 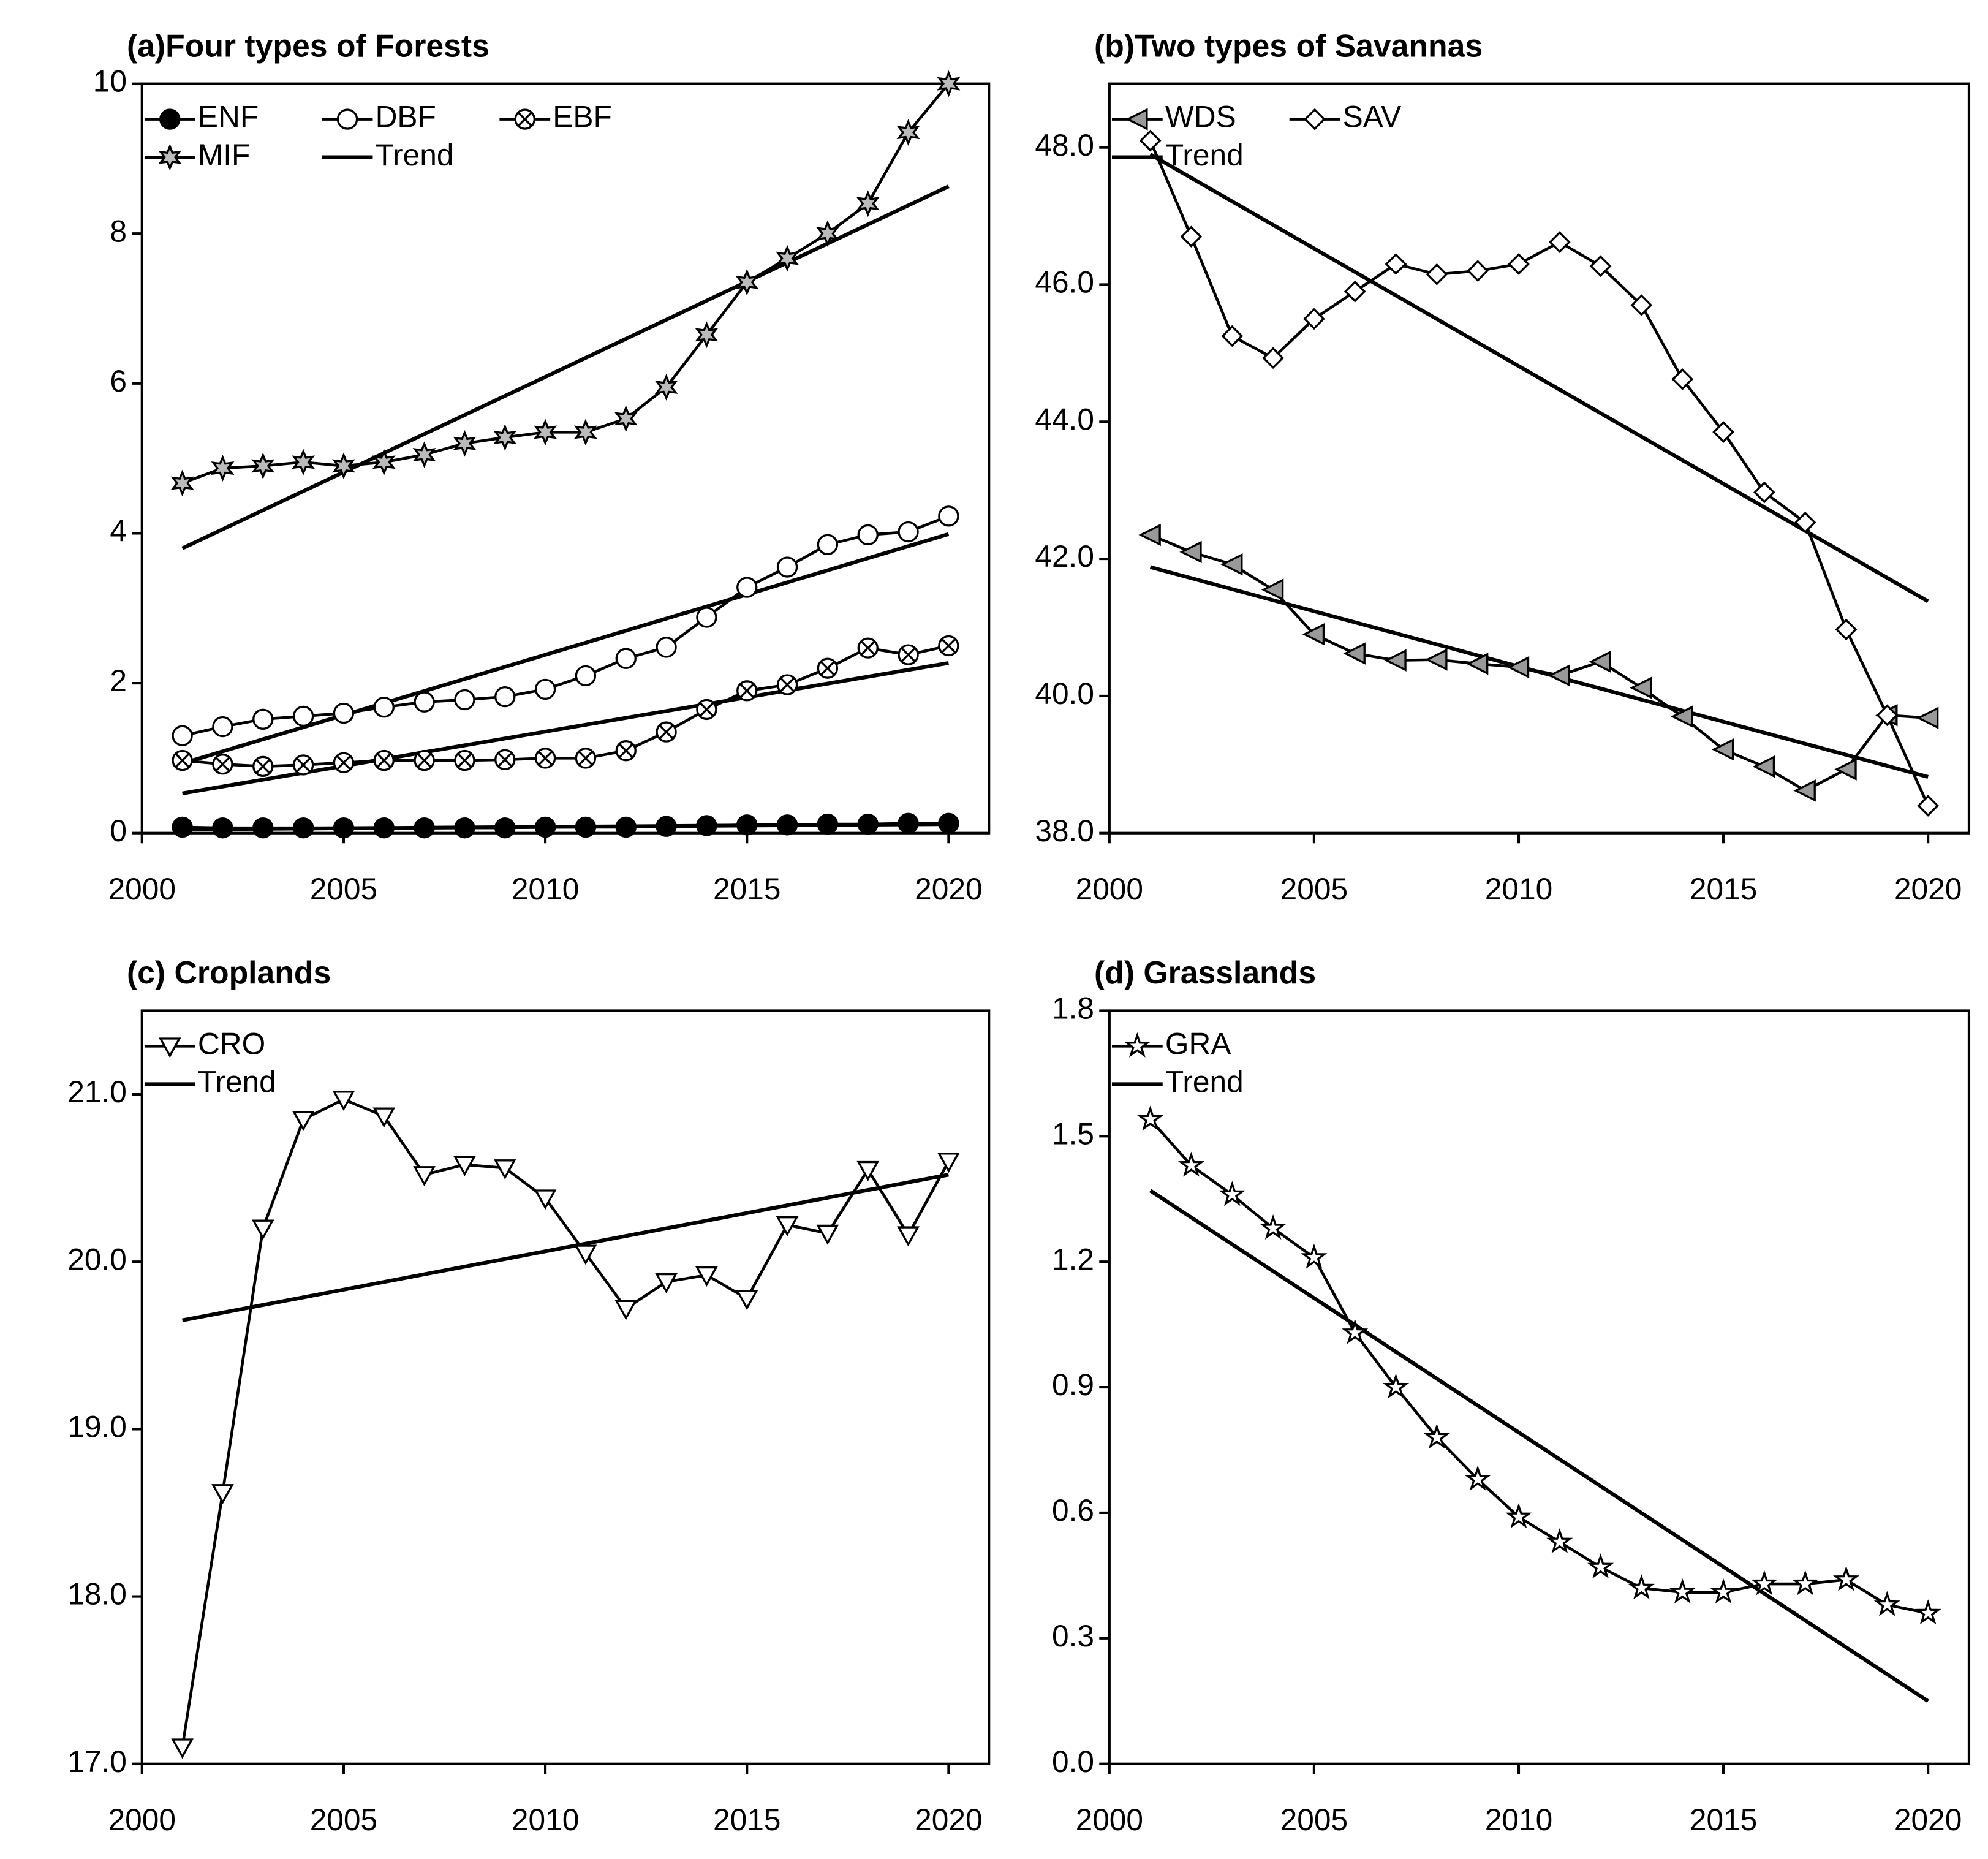 What do you see at coordinates (1073, 1134) in the screenshot?
I see `y-tick-label: 1.5` at bounding box center [1073, 1134].